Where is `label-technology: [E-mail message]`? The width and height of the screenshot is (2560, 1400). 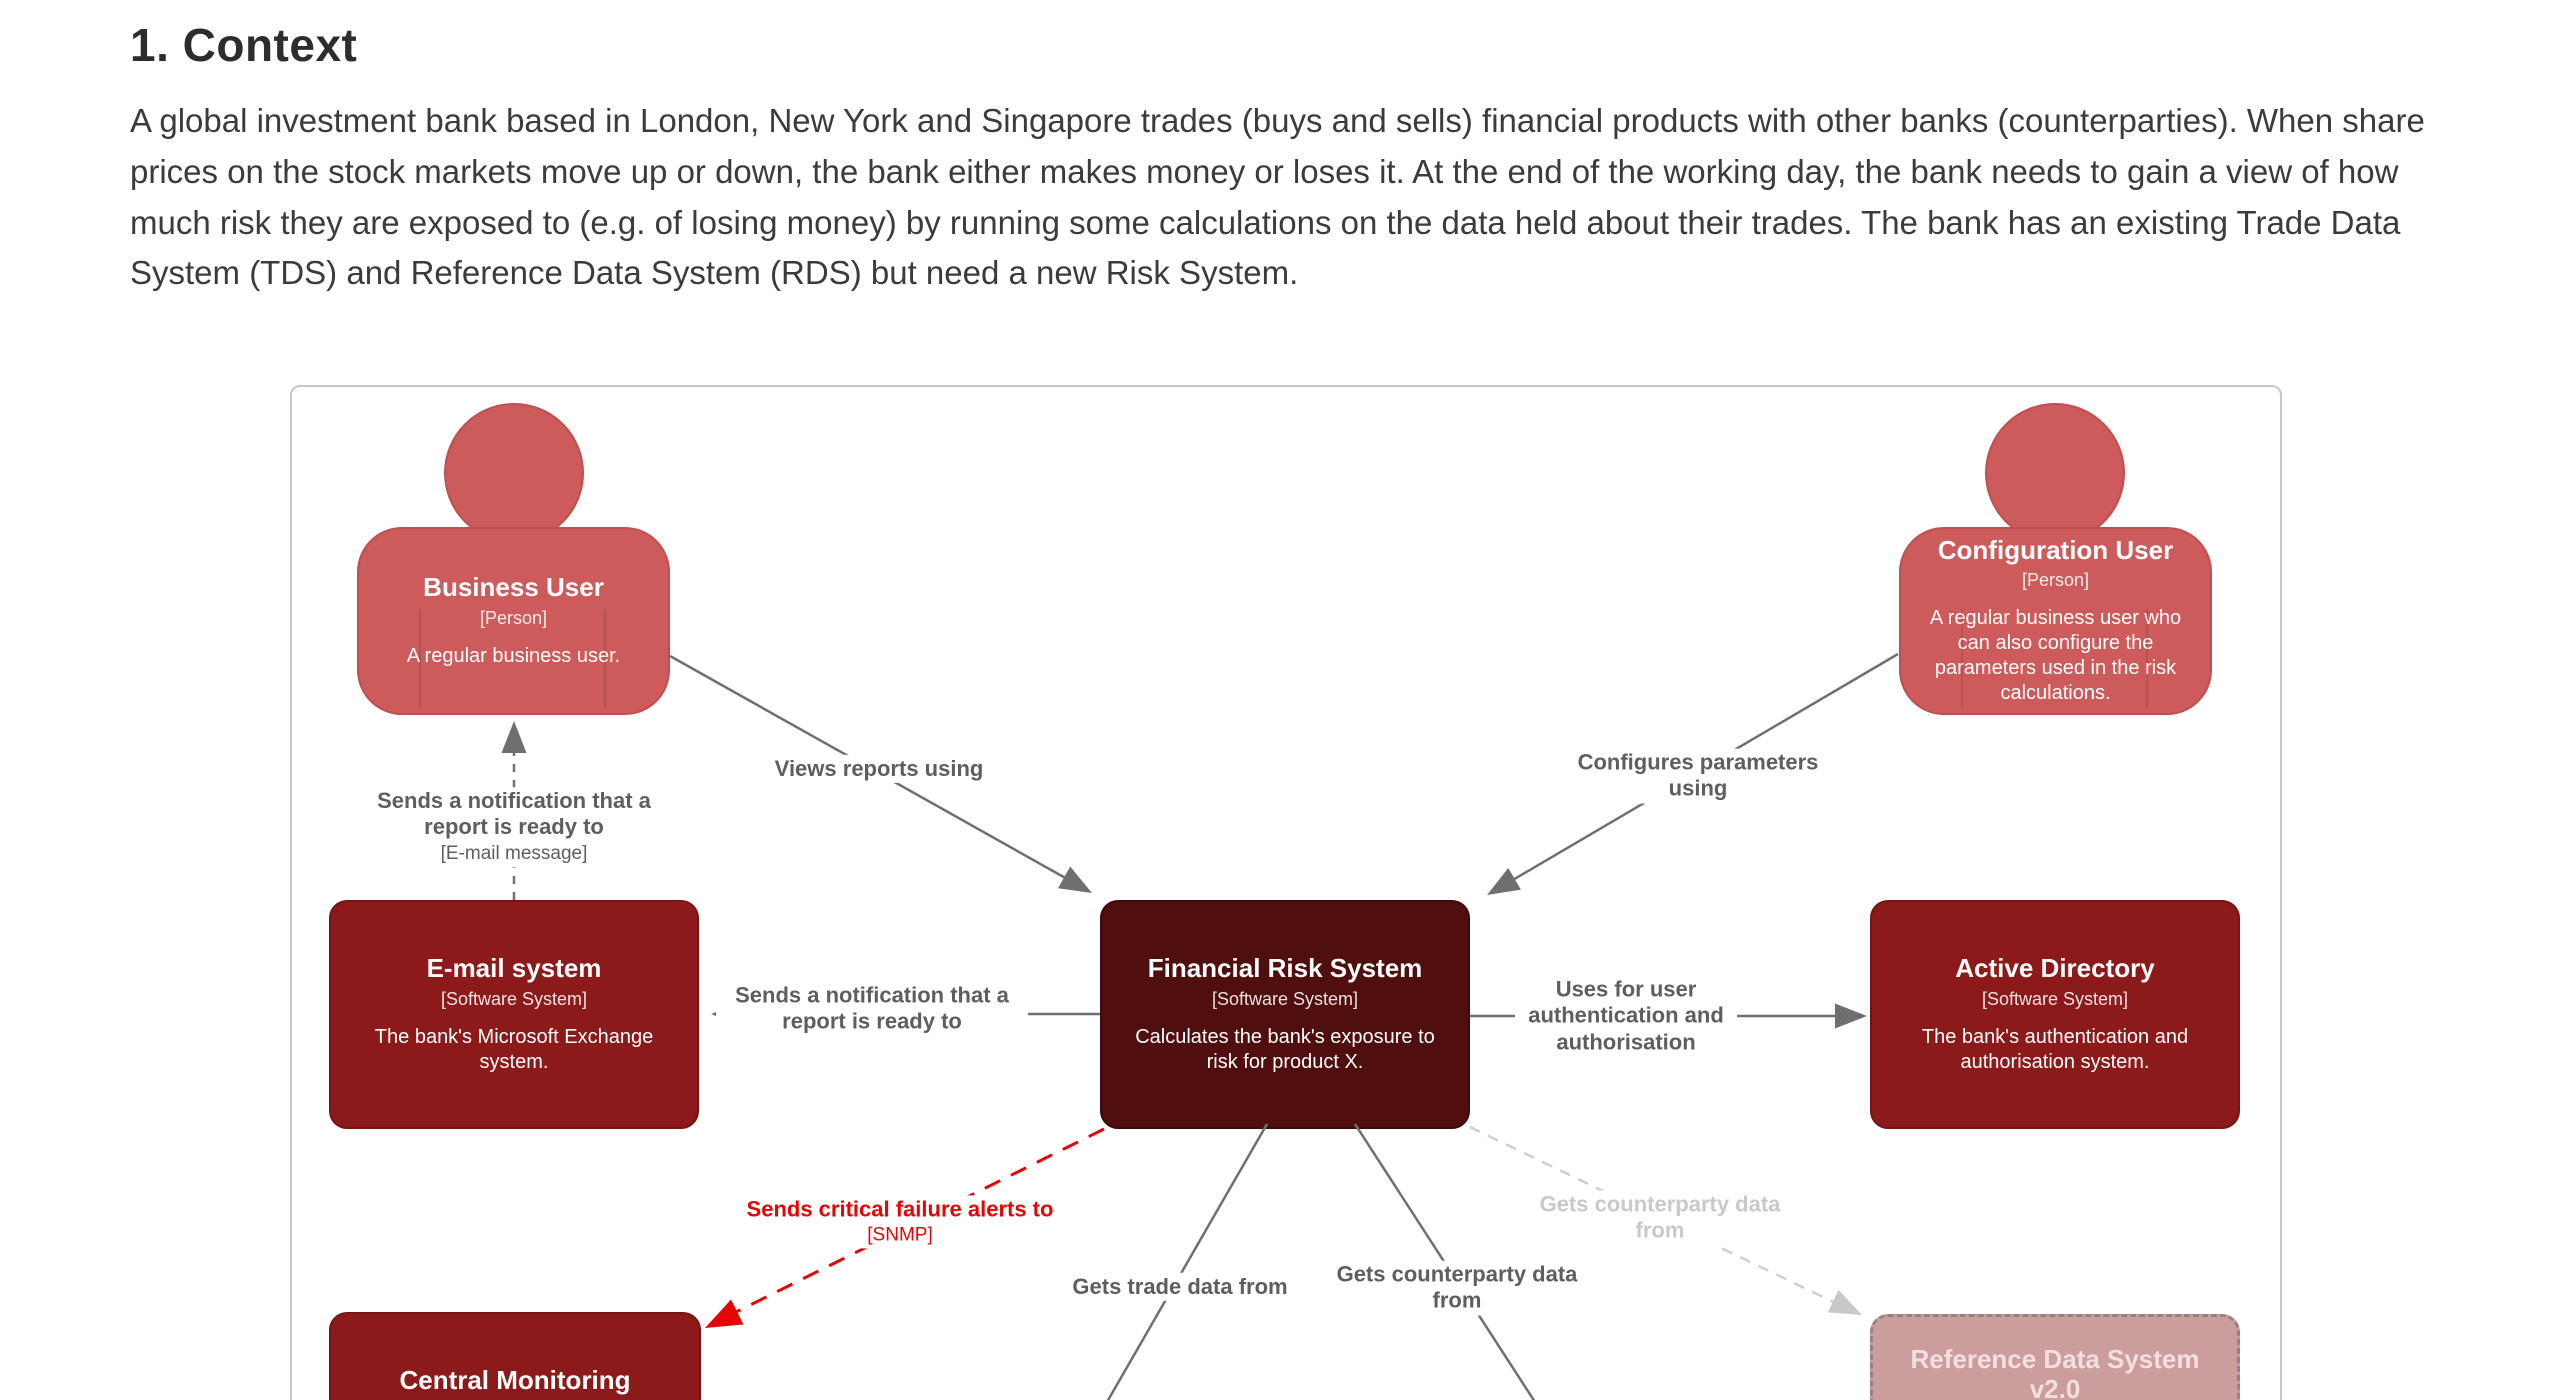
label-technology: [E-mail message] is located at coordinates (514, 853).